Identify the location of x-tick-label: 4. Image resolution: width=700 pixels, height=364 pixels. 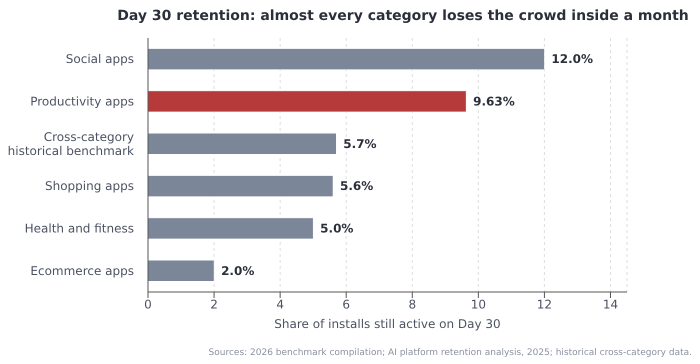
(280, 305).